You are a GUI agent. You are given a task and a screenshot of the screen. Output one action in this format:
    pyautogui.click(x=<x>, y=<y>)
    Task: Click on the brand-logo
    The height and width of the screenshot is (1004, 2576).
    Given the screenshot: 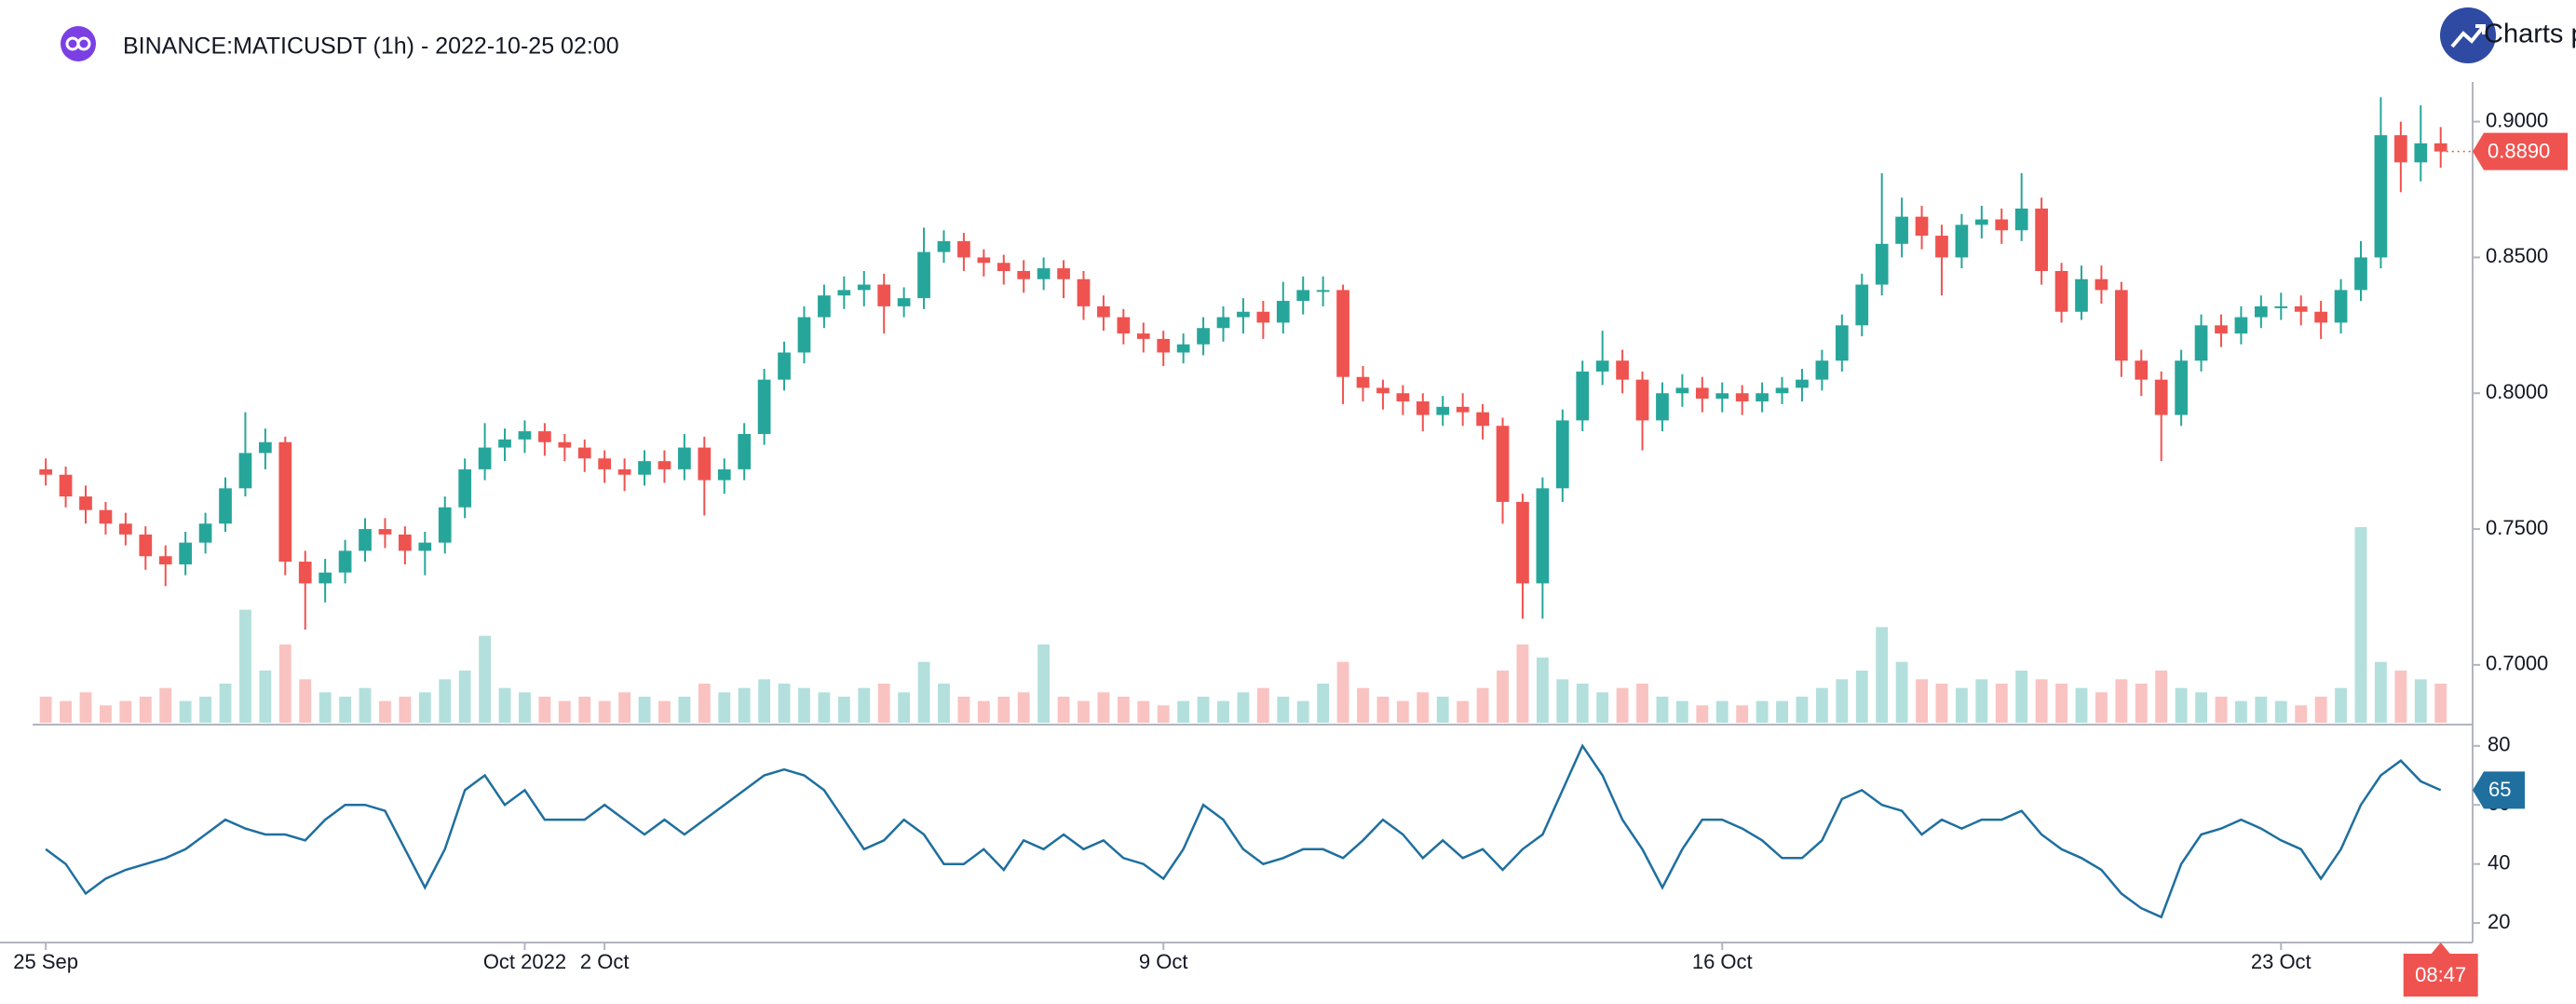 What is the action you would take?
    pyautogui.click(x=2468, y=35)
    